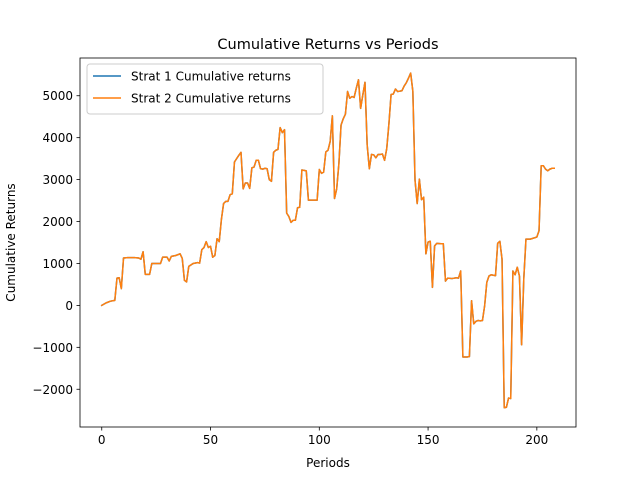 This screenshot has height=480, width=640. I want to click on legend-box, so click(205, 89).